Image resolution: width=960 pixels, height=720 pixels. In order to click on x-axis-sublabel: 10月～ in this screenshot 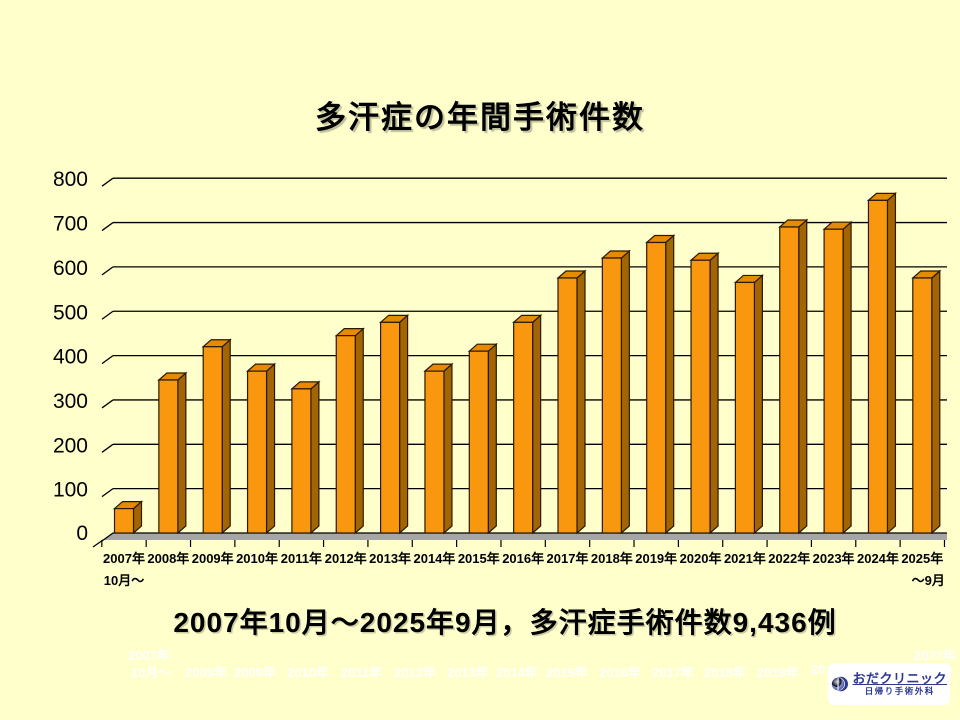, I will do `click(124, 580)`.